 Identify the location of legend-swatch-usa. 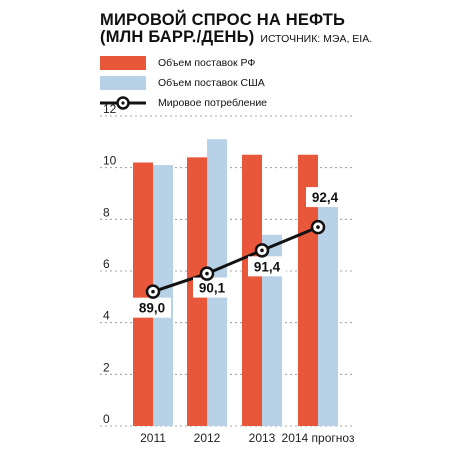
(123, 83).